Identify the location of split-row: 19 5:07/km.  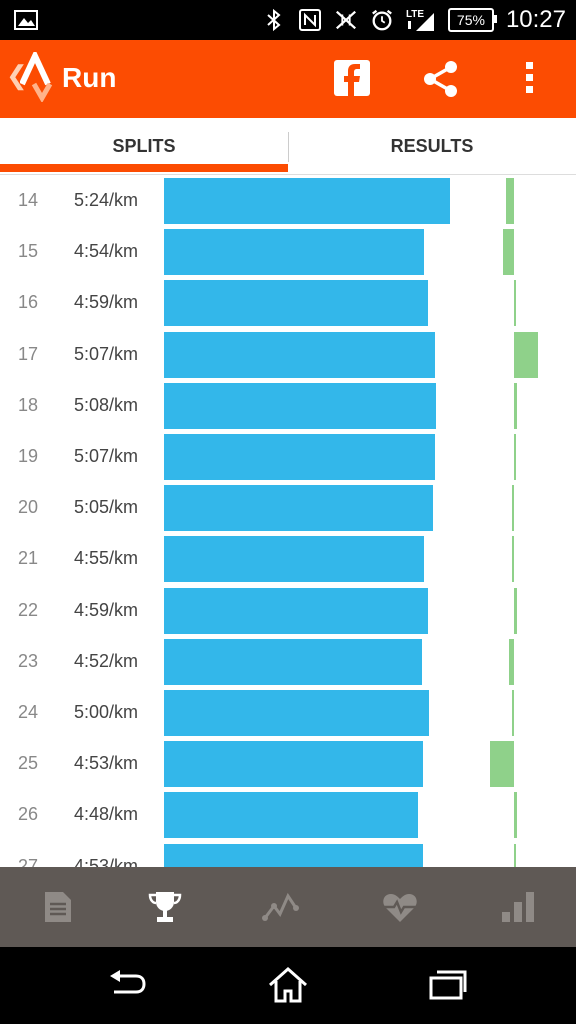
(288, 455).